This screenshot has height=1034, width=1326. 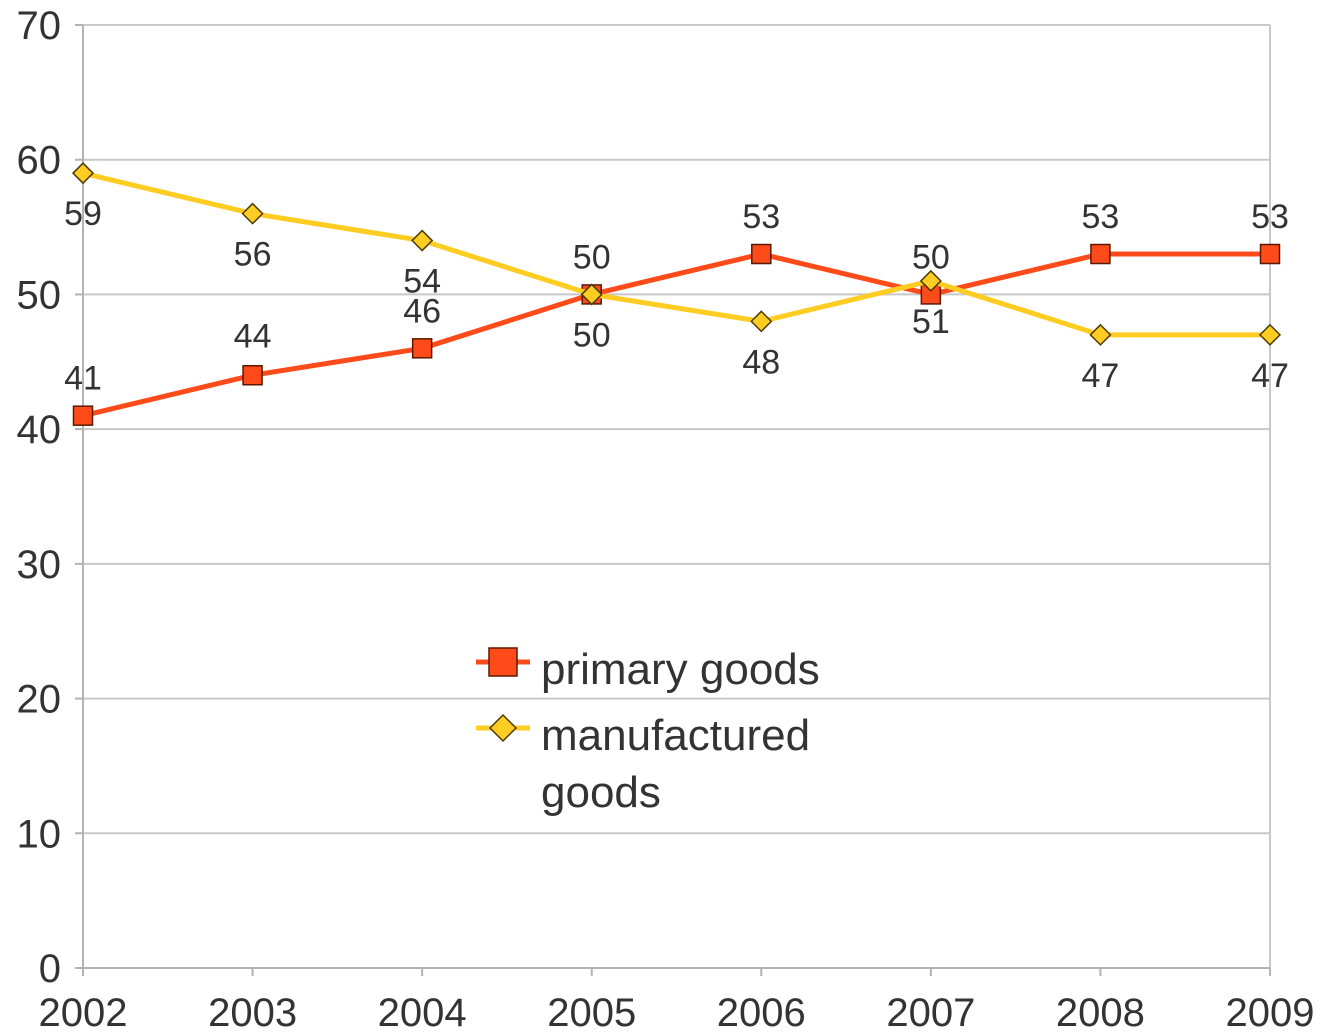 What do you see at coordinates (39, 565) in the screenshot?
I see `y-tick-label: 30` at bounding box center [39, 565].